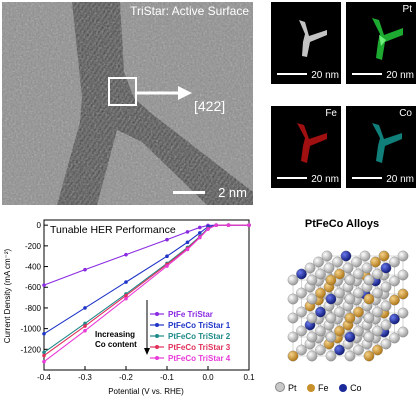 The height and width of the screenshot is (405, 419). I want to click on legend-fe: Fe, so click(318, 388).